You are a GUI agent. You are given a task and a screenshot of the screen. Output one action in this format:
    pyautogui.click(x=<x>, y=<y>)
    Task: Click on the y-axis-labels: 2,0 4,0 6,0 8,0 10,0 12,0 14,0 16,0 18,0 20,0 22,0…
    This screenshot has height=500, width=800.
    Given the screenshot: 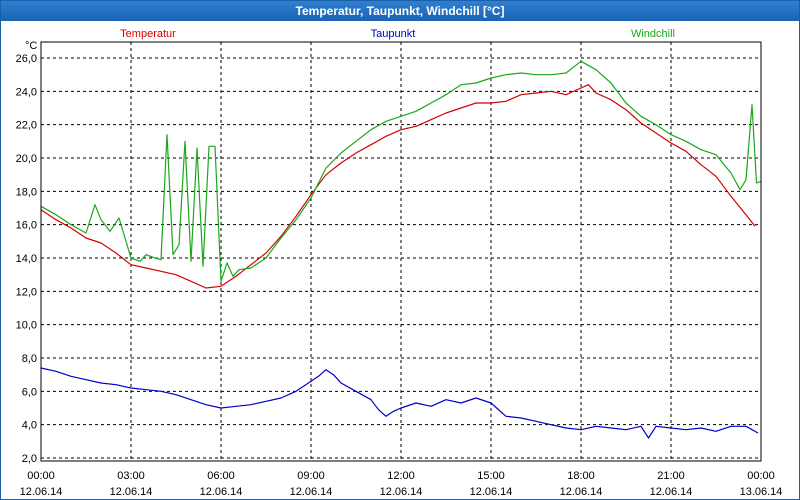 What is the action you would take?
    pyautogui.click(x=26, y=259)
    